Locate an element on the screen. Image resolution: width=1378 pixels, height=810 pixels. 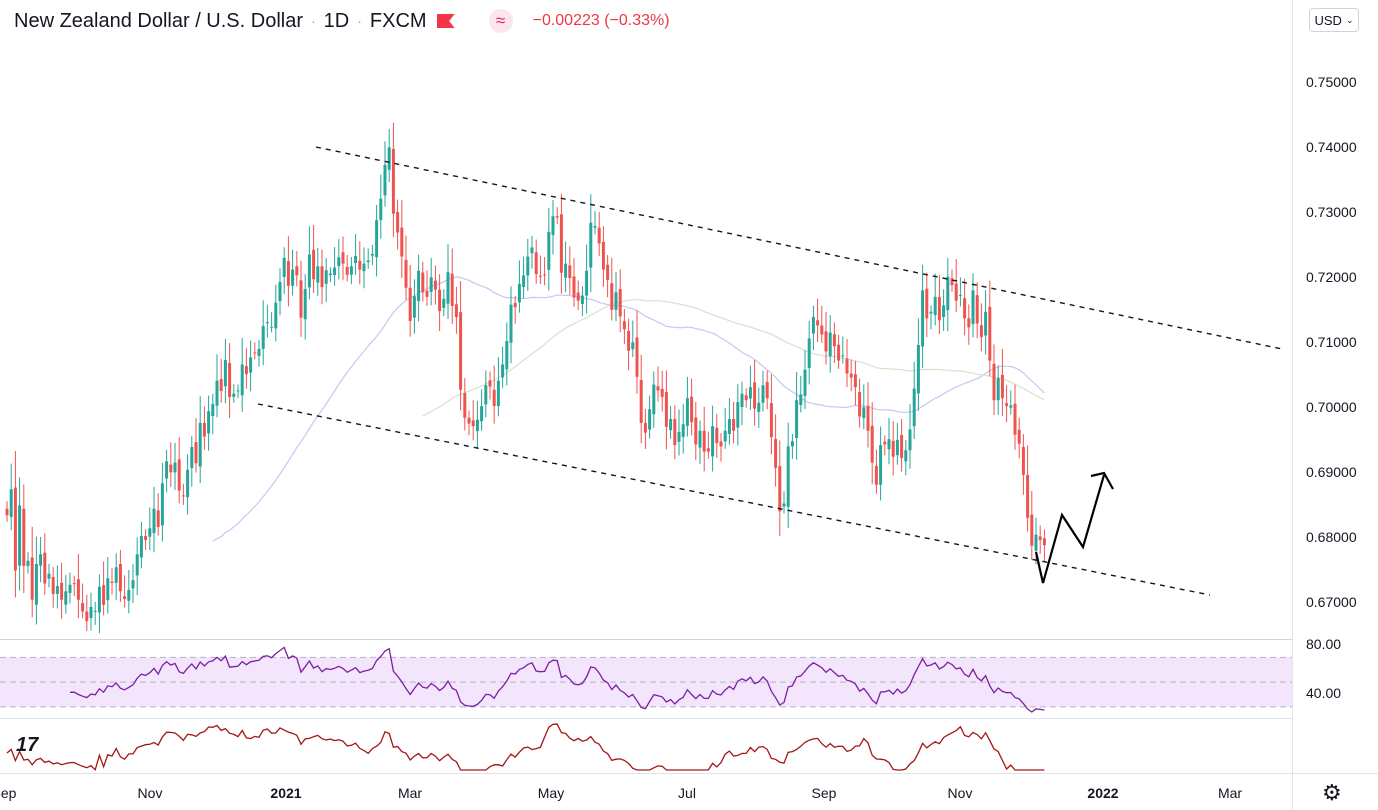
time-tick-label: Jul is located at coordinates (687, 793).